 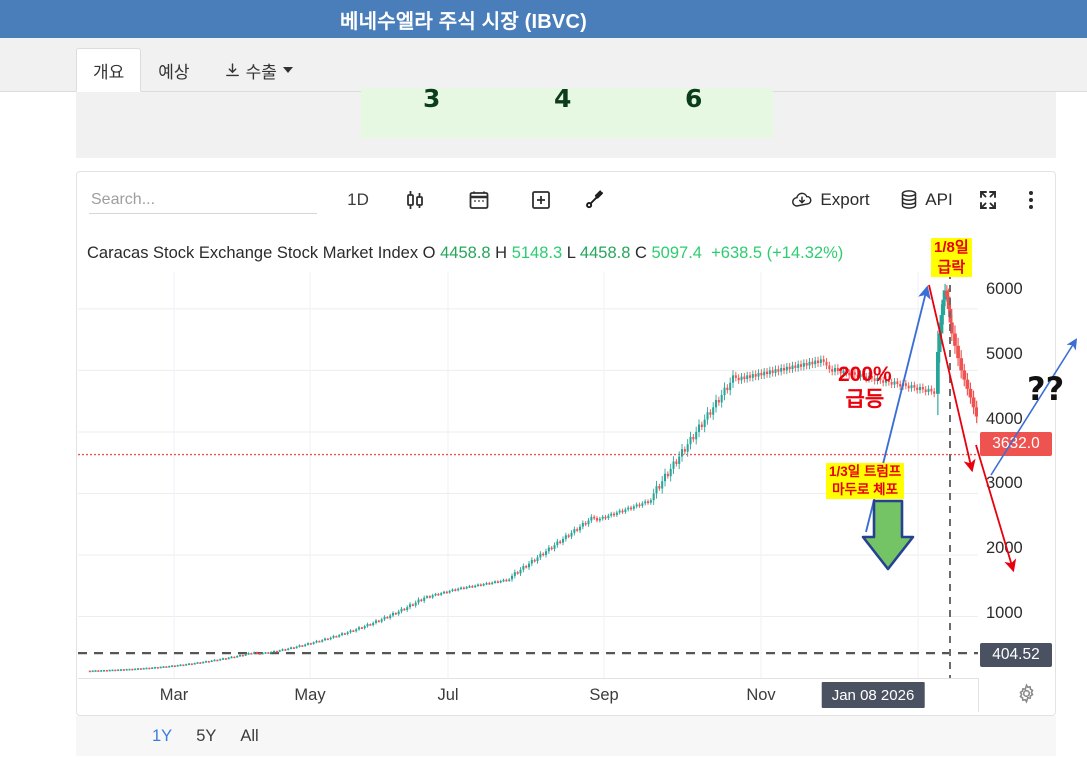 I want to click on chart-type-button, so click(x=415, y=200).